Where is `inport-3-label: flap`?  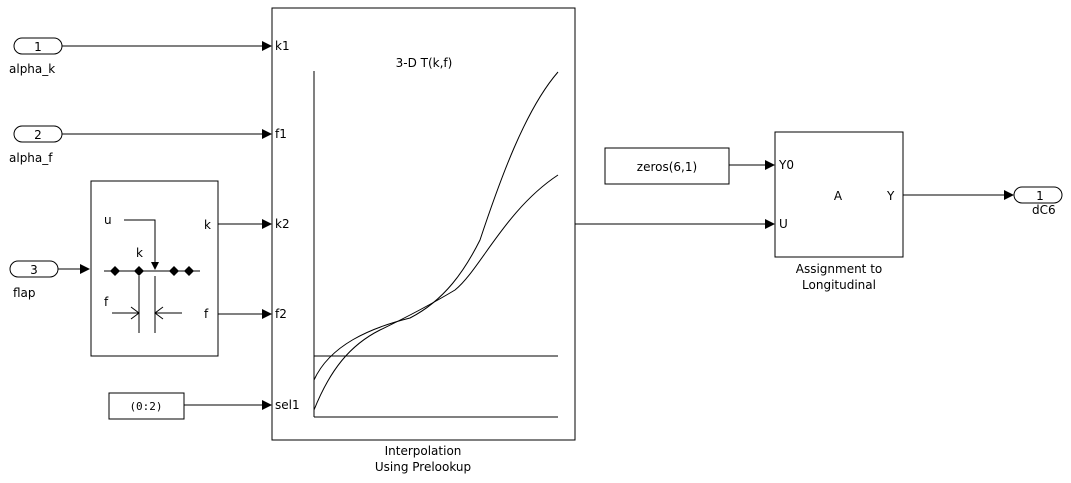
inport-3-label: flap is located at coordinates (24, 293).